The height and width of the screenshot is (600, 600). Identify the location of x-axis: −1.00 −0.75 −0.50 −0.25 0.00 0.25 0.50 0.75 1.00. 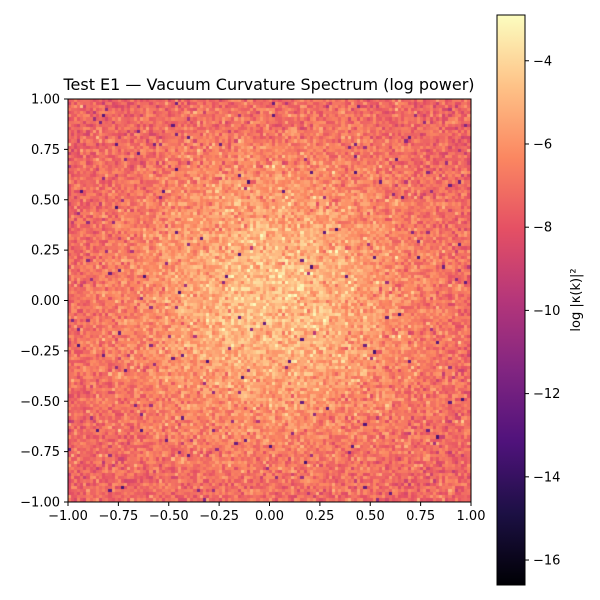
(266, 513).